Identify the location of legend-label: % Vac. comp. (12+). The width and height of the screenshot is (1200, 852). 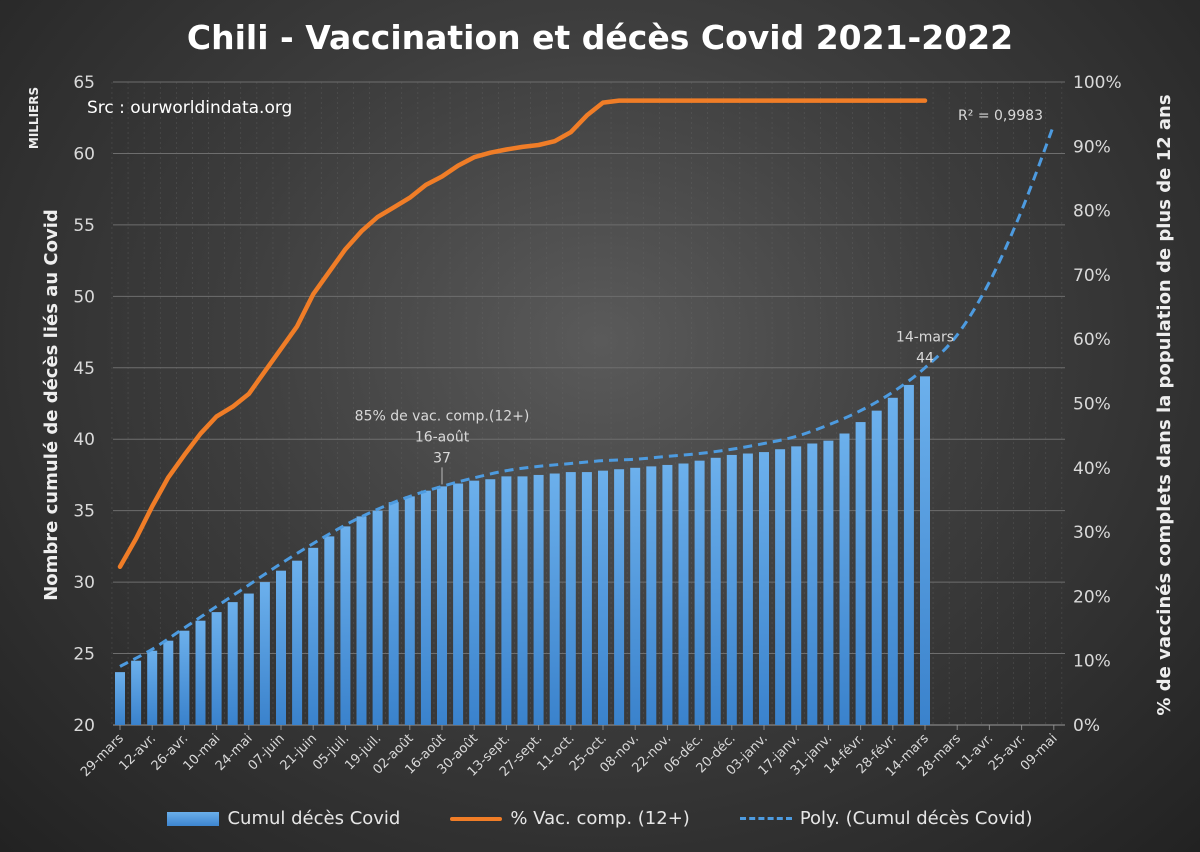
(600, 818).